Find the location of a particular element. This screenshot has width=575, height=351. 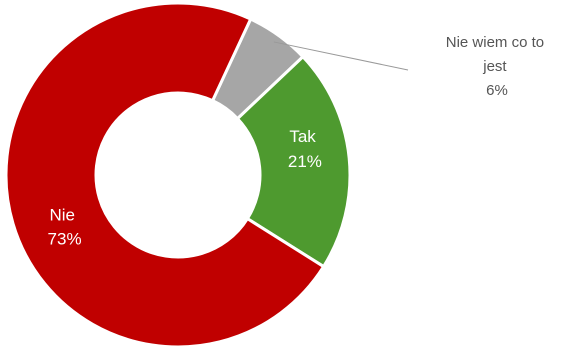

slice-label-nie-name: Nie is located at coordinates (62, 215).